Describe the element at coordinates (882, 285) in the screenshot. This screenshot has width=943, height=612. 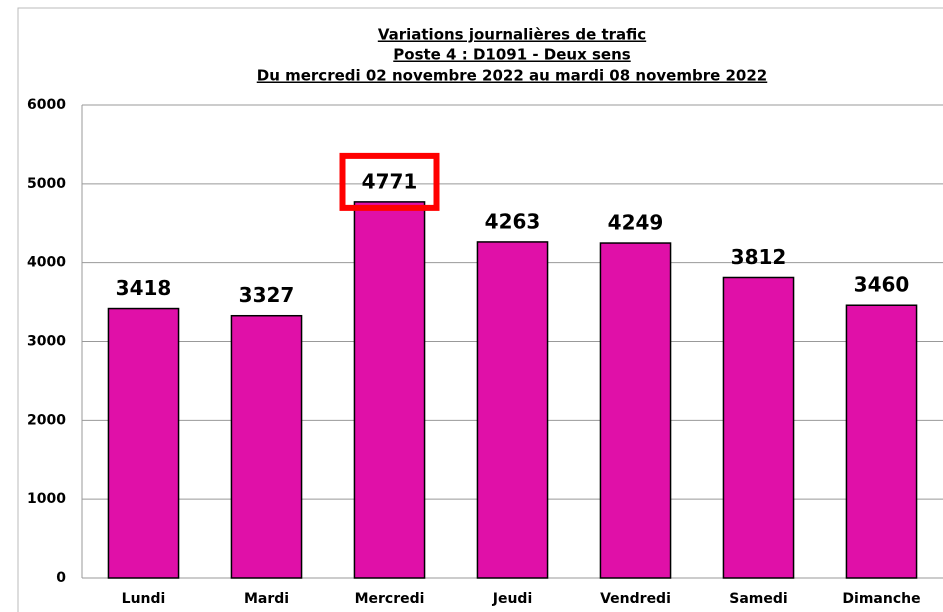
I see `value-label: 3460` at that location.